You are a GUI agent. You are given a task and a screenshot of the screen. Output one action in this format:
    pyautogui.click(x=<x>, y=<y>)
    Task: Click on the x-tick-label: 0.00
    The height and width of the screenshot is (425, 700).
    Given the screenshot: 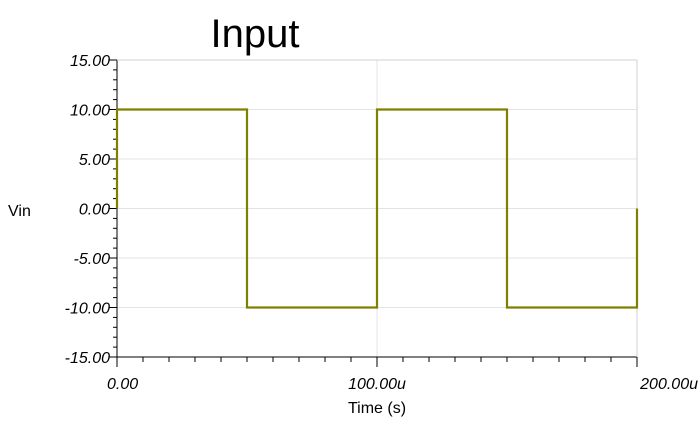 What is the action you would take?
    pyautogui.click(x=122, y=384)
    